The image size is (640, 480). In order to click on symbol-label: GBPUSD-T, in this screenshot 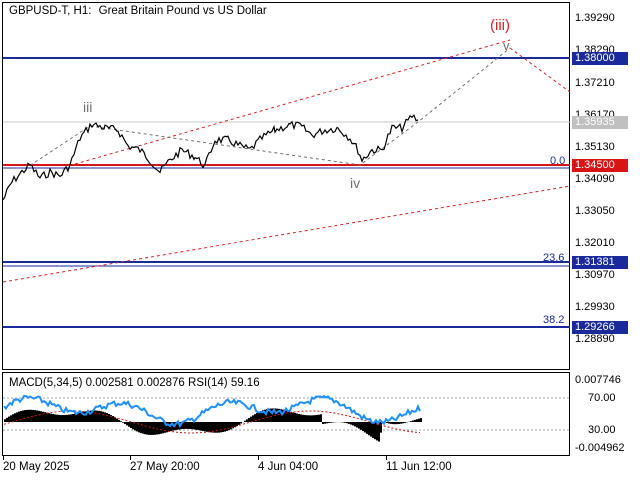, I will do `click(40, 11)`.